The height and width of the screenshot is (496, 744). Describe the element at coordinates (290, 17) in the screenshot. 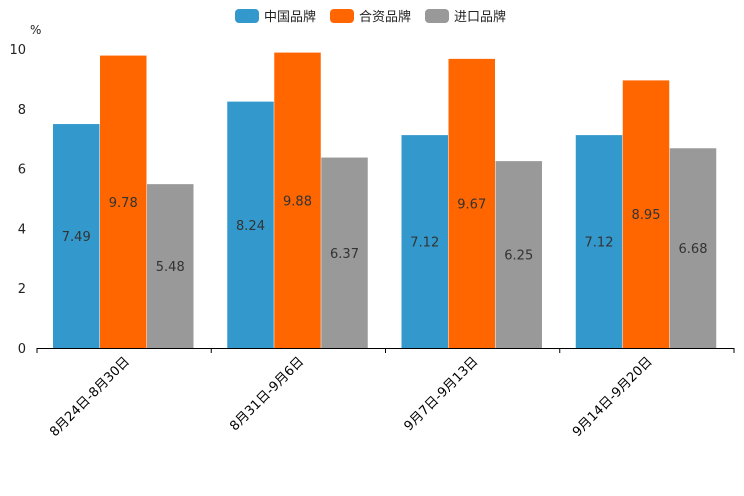

I see `legend-label: 中国品牌` at that location.